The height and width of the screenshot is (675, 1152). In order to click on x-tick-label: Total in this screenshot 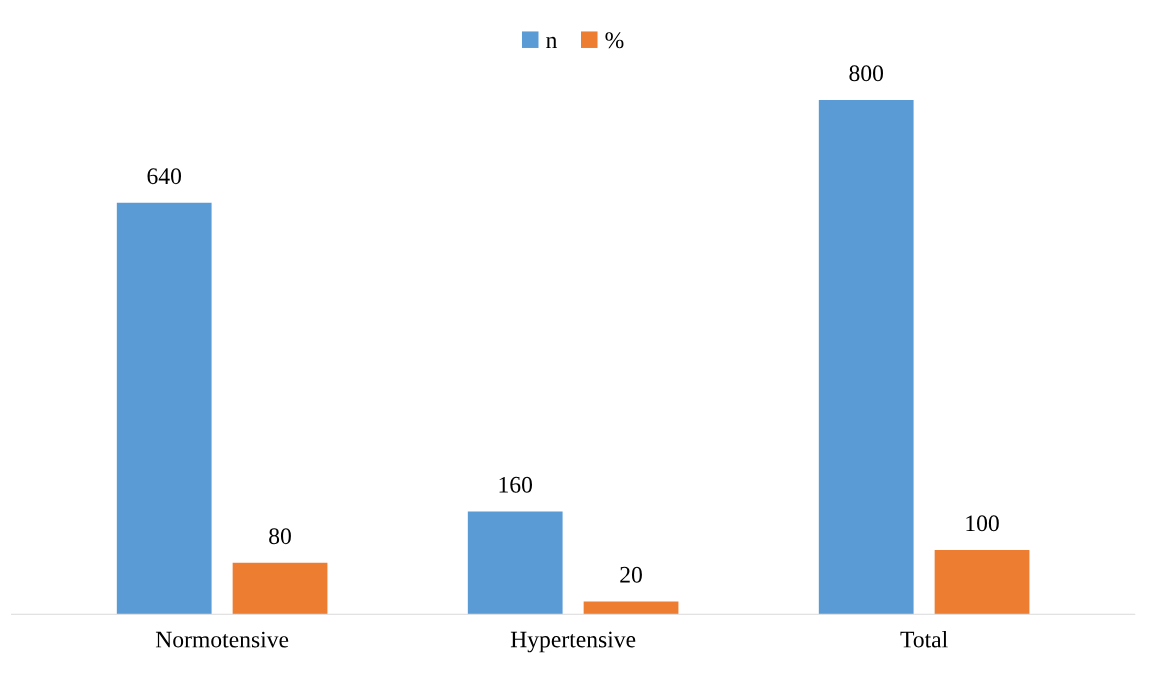, I will do `click(924, 639)`.